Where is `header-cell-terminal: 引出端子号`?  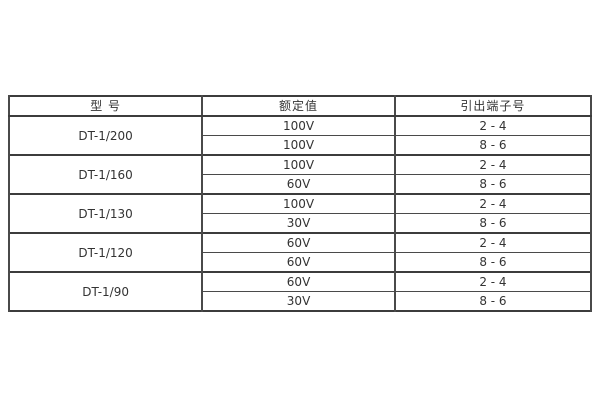
header-cell-terminal: 引出端子号 is located at coordinates (493, 106).